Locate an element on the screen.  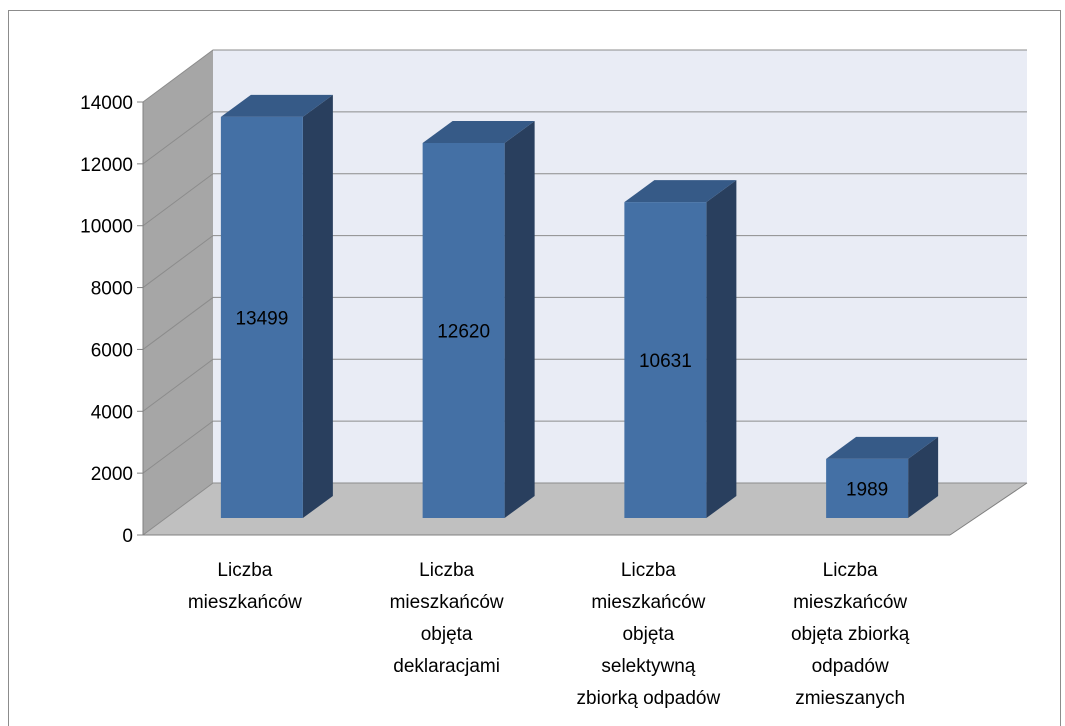
data-label: 12620 is located at coordinates (463, 332).